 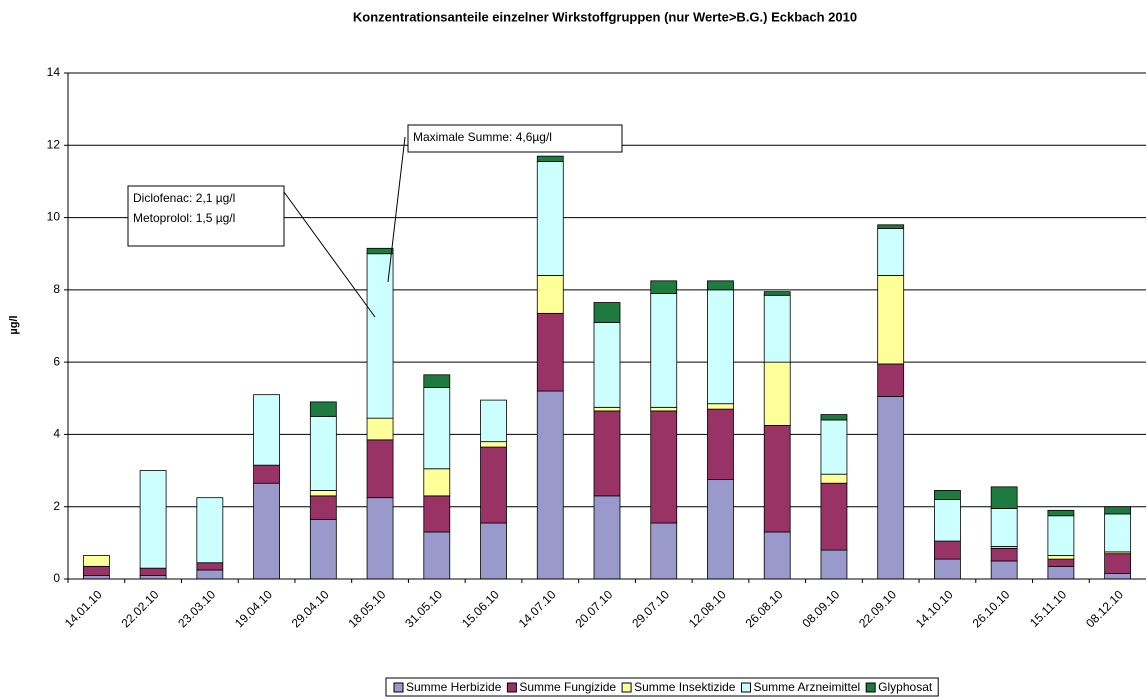 I want to click on y-tick-label: 14, so click(x=54, y=72).